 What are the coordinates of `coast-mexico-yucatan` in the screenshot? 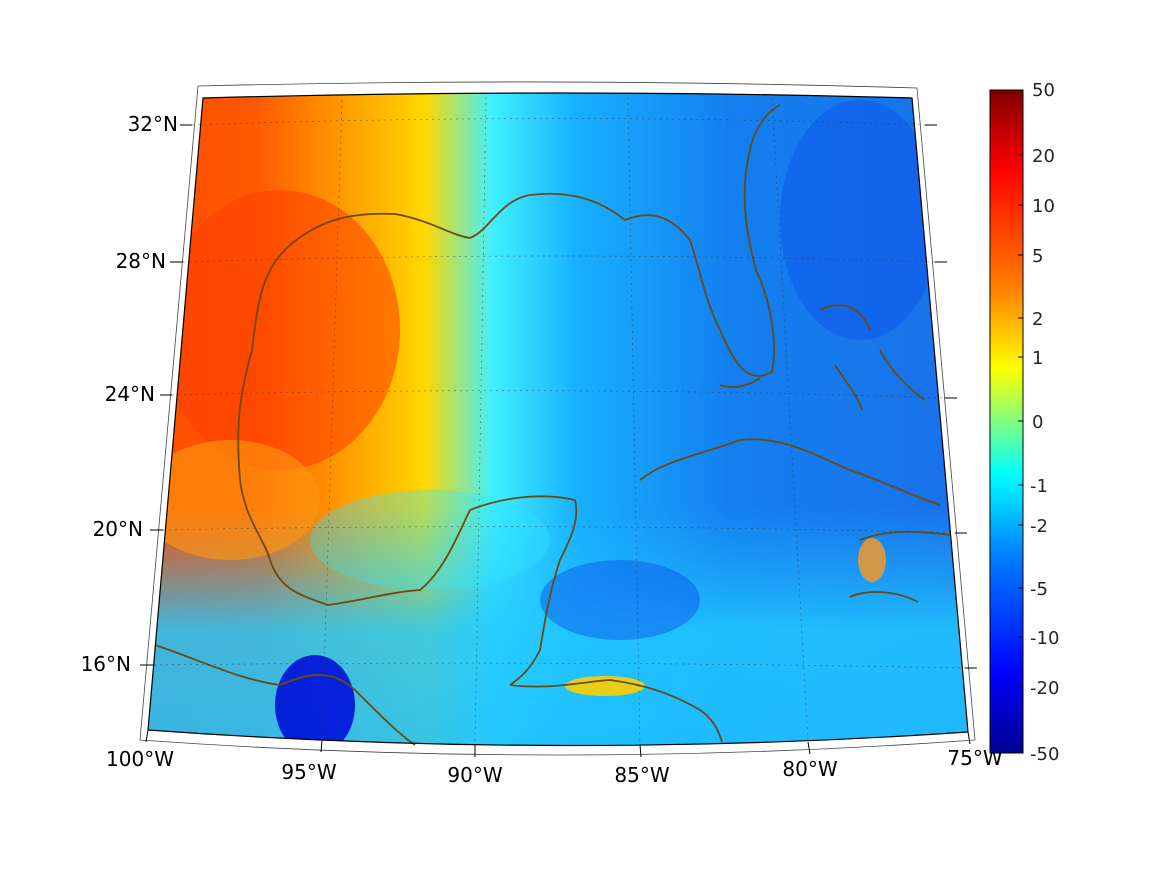 It's located at (408, 582).